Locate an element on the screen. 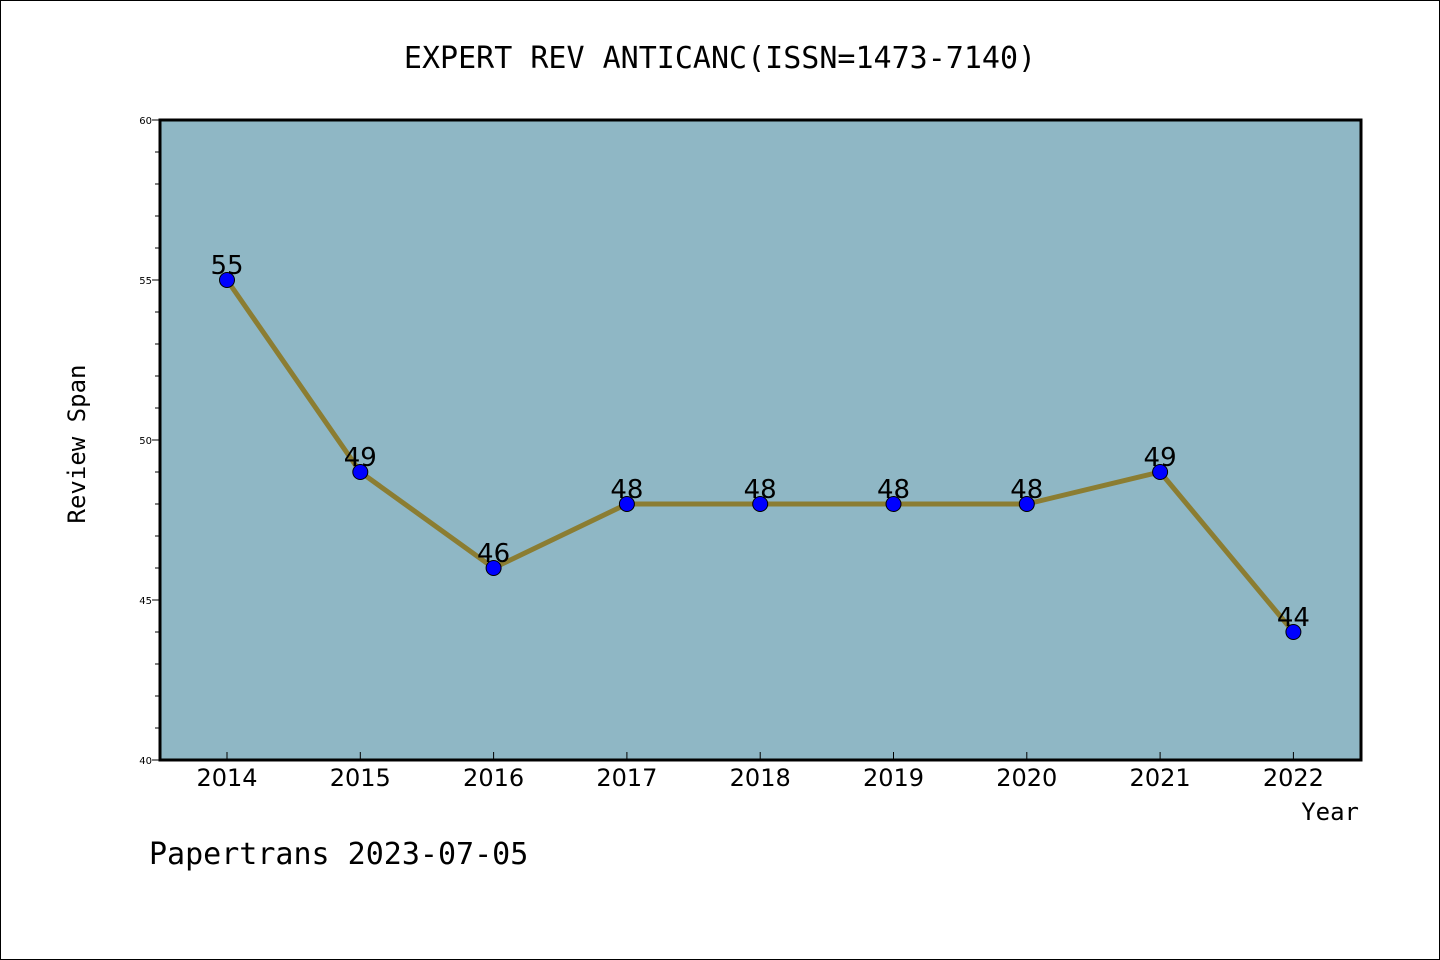 The width and height of the screenshot is (1440, 960). data-point-2019 is located at coordinates (893, 504).